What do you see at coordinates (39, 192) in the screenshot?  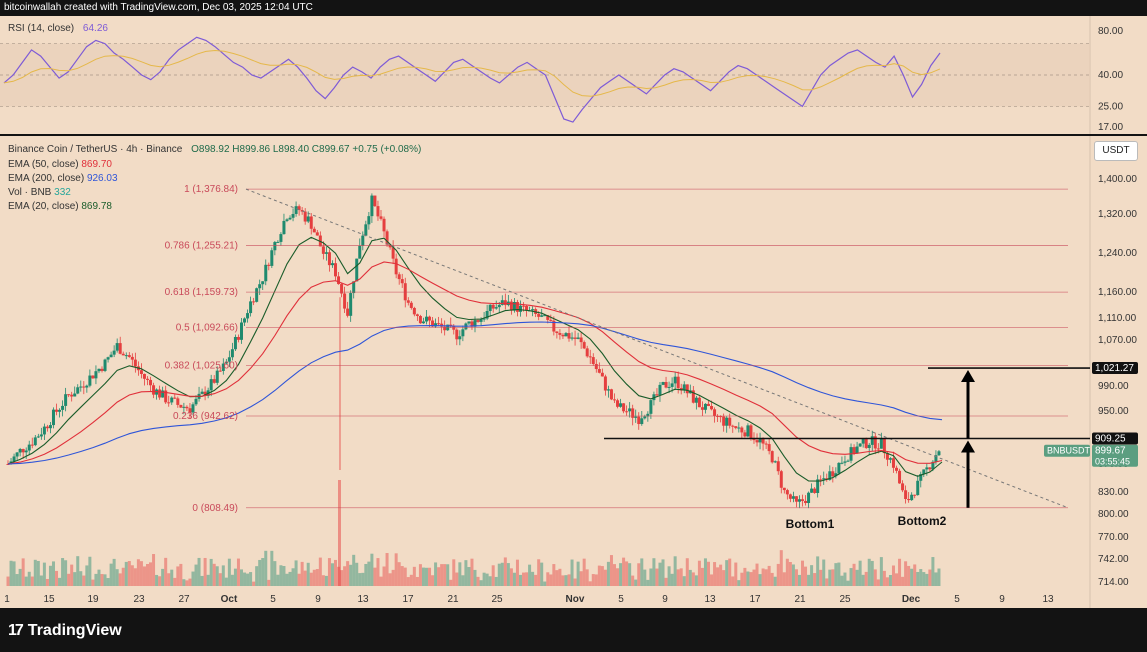 I see `legend-volume: Vol · BNB 332` at bounding box center [39, 192].